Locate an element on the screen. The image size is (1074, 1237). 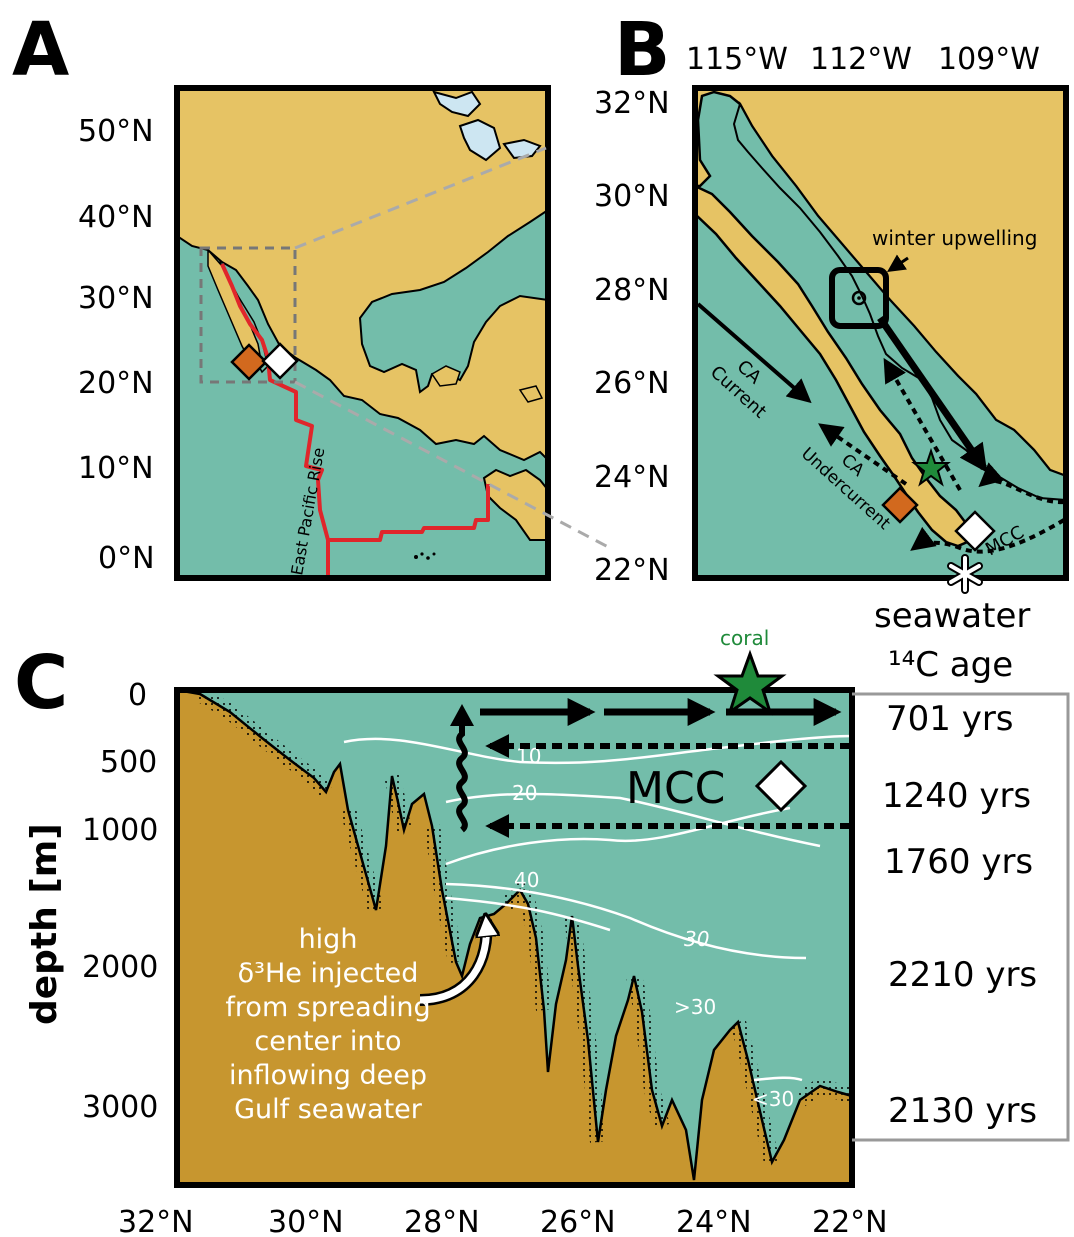
lat-label-0n: 0°N is located at coordinates (126, 558).